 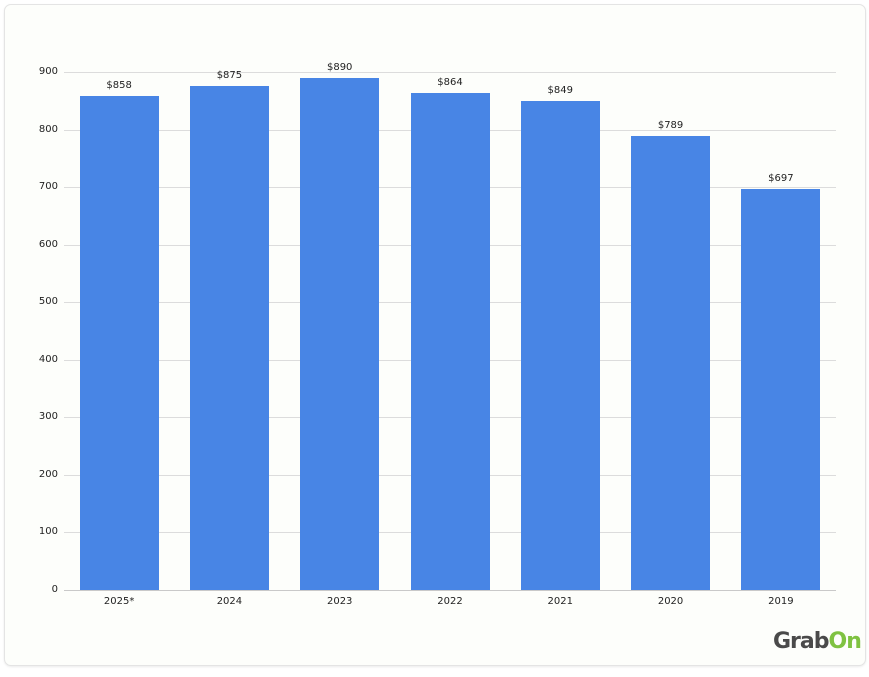 I want to click on bar-2025*, so click(x=119, y=343).